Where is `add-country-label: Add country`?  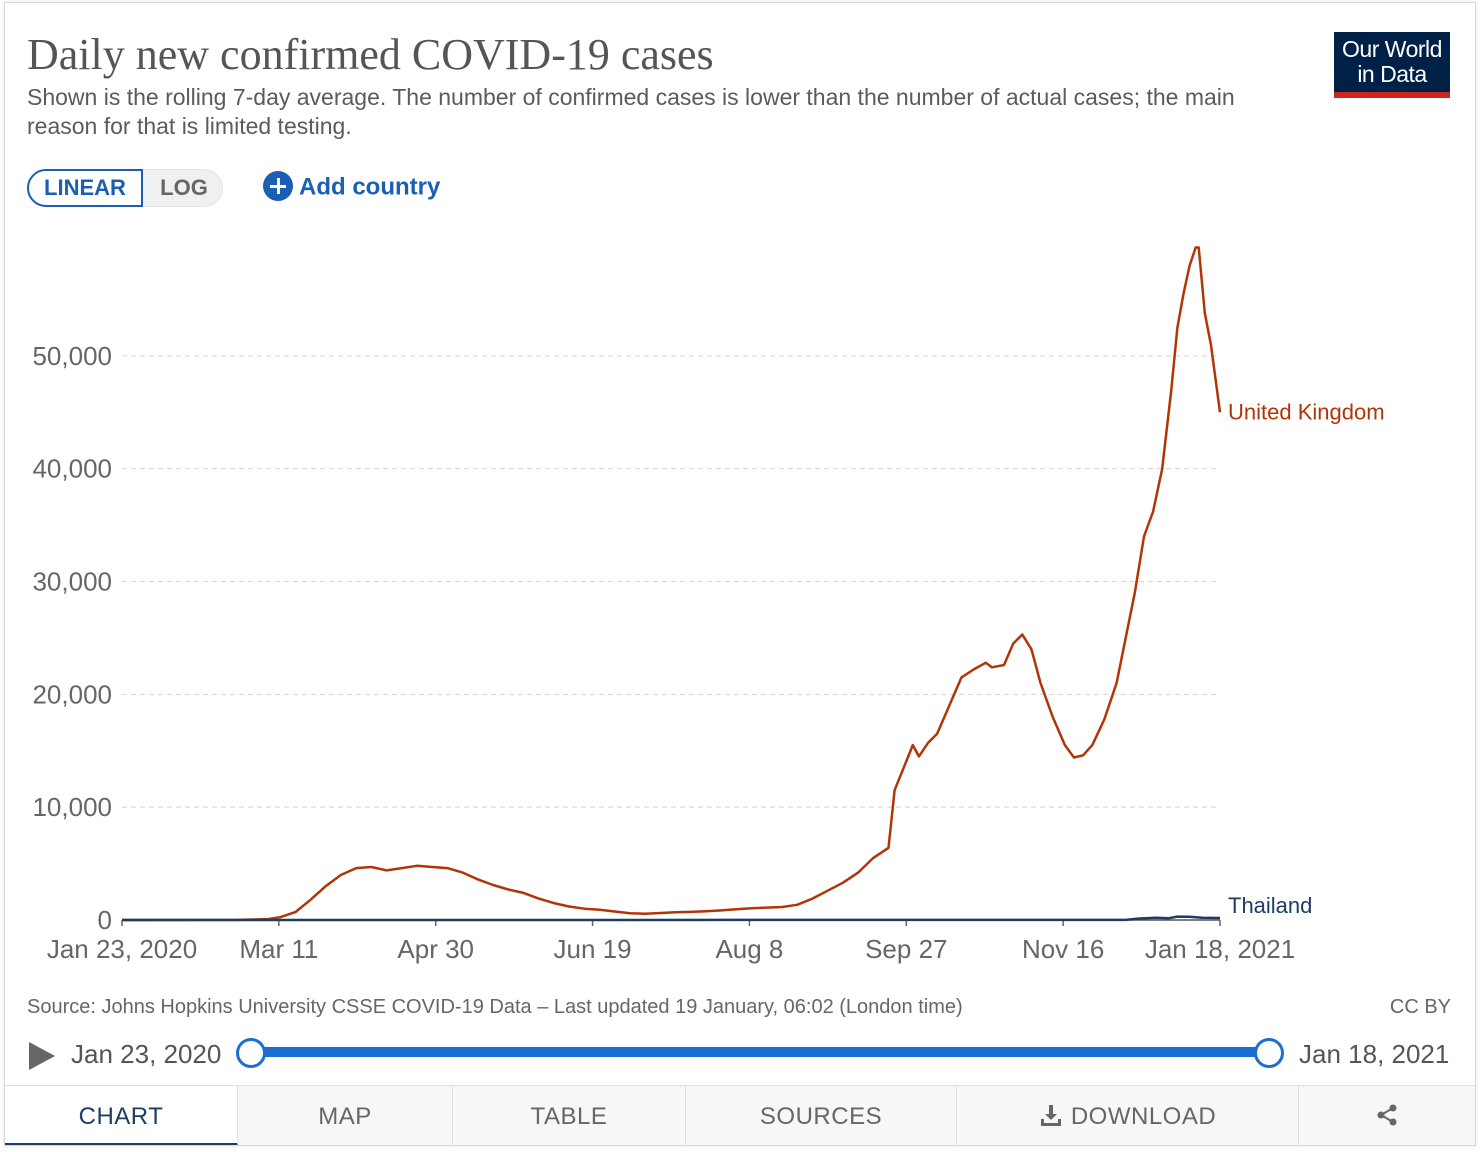
add-country-label: Add country is located at coordinates (370, 187).